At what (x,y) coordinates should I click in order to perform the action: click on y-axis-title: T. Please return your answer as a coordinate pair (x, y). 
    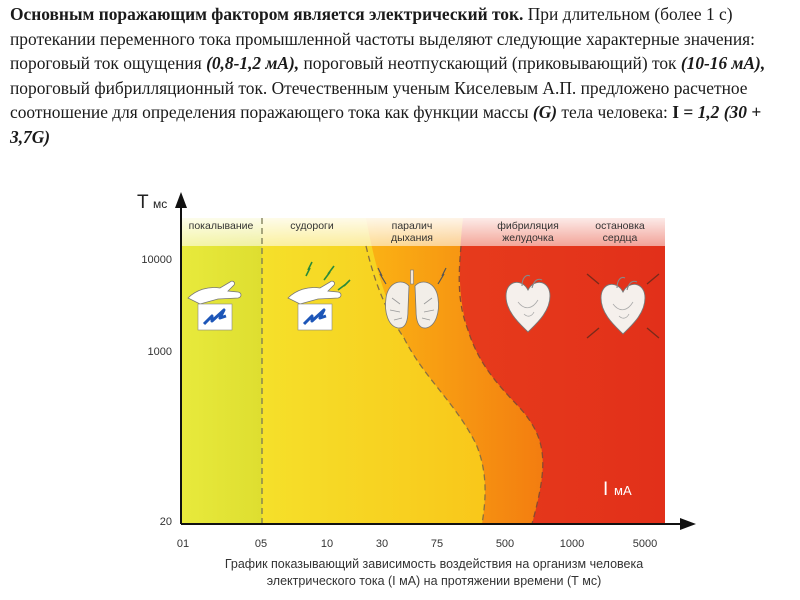
    Looking at the image, I should click on (143, 202).